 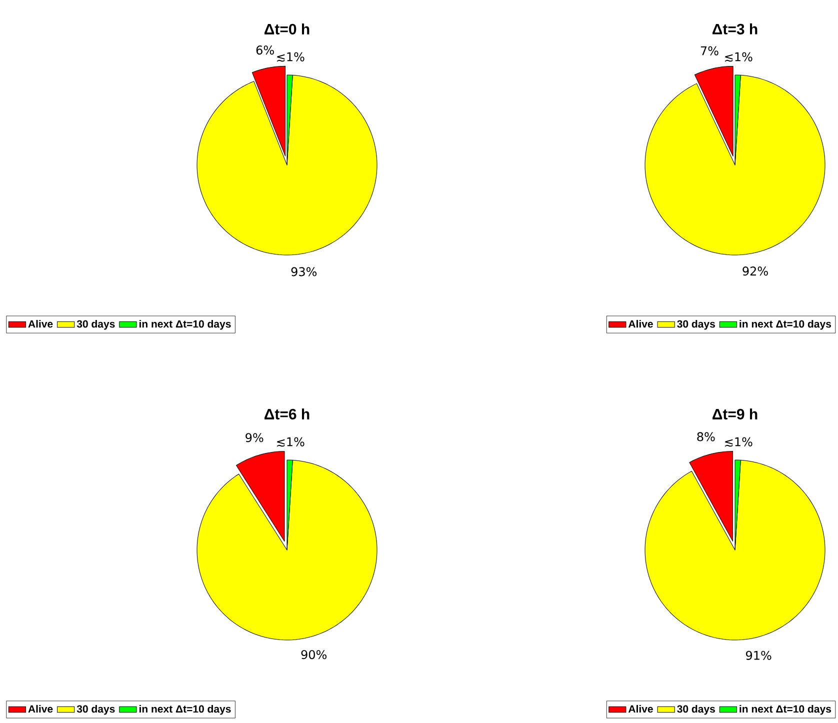 What do you see at coordinates (255, 437) in the screenshot?
I see `data-label: 9%` at bounding box center [255, 437].